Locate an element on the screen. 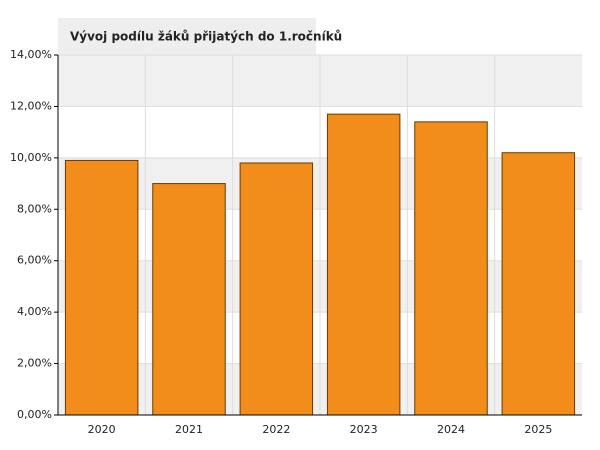 This screenshot has width=600, height=450. y-tick-label: 12,00% is located at coordinates (31, 105).